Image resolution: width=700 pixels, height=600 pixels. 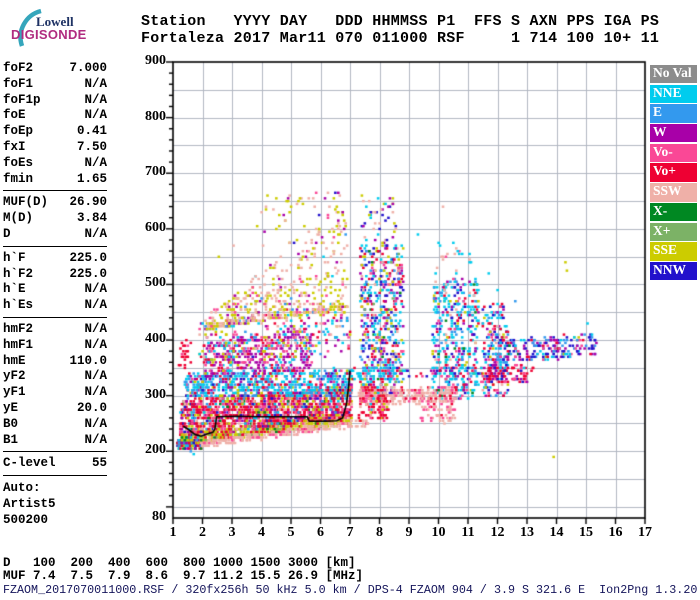 What do you see at coordinates (55, 219) in the screenshot?
I see `param-row-MD: M(D) 3.84` at bounding box center [55, 219].